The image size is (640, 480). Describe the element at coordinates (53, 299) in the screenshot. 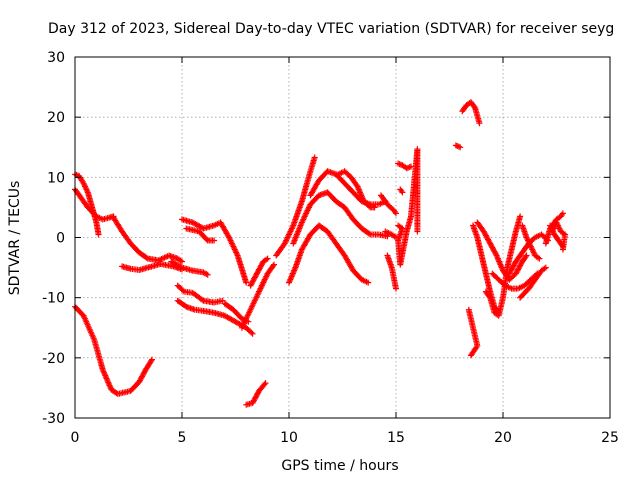

I see `y-tick-label: -10` at that location.